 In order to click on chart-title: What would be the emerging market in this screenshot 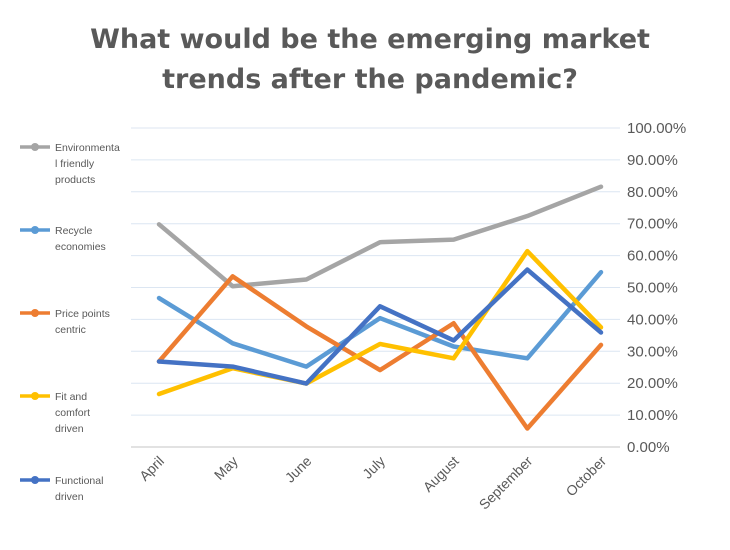, I will do `click(370, 39)`.